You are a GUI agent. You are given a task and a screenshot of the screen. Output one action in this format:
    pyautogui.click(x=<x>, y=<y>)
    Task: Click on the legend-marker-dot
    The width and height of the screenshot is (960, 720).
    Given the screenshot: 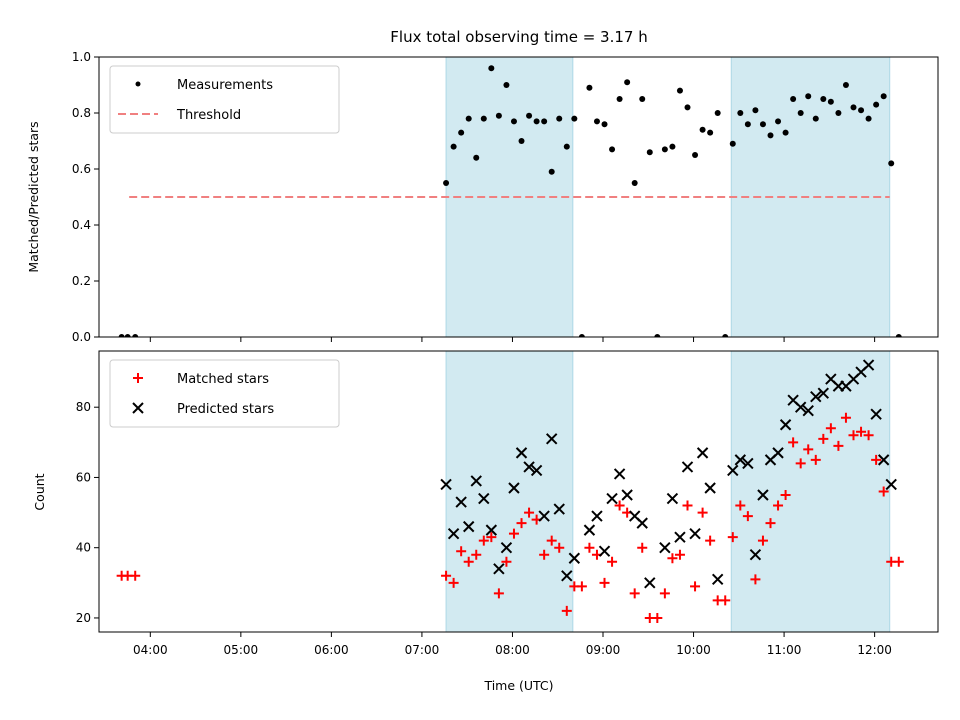 What is the action you would take?
    pyautogui.click(x=138, y=84)
    